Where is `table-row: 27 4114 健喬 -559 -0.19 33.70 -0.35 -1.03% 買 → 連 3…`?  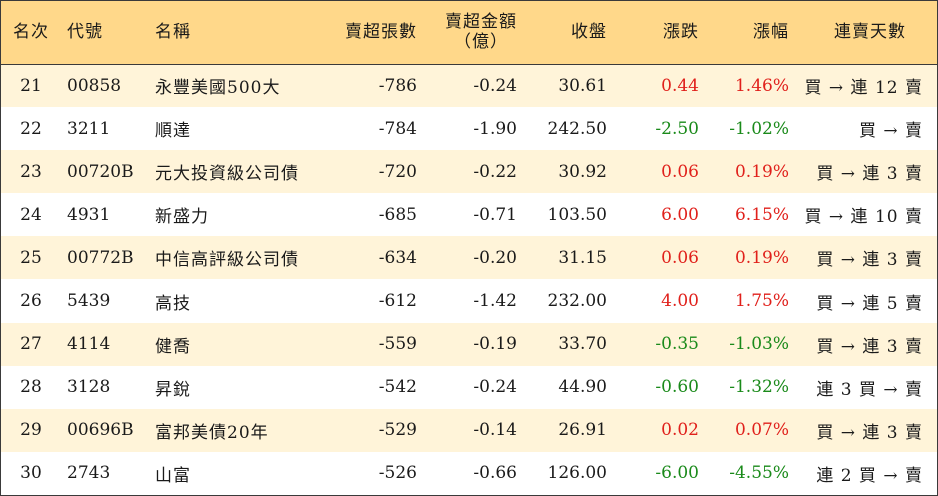 table-row: 27 4114 健喬 -559 -0.19 33.70 -0.35 -1.03% 買 → 連 3… is located at coordinates (469, 344).